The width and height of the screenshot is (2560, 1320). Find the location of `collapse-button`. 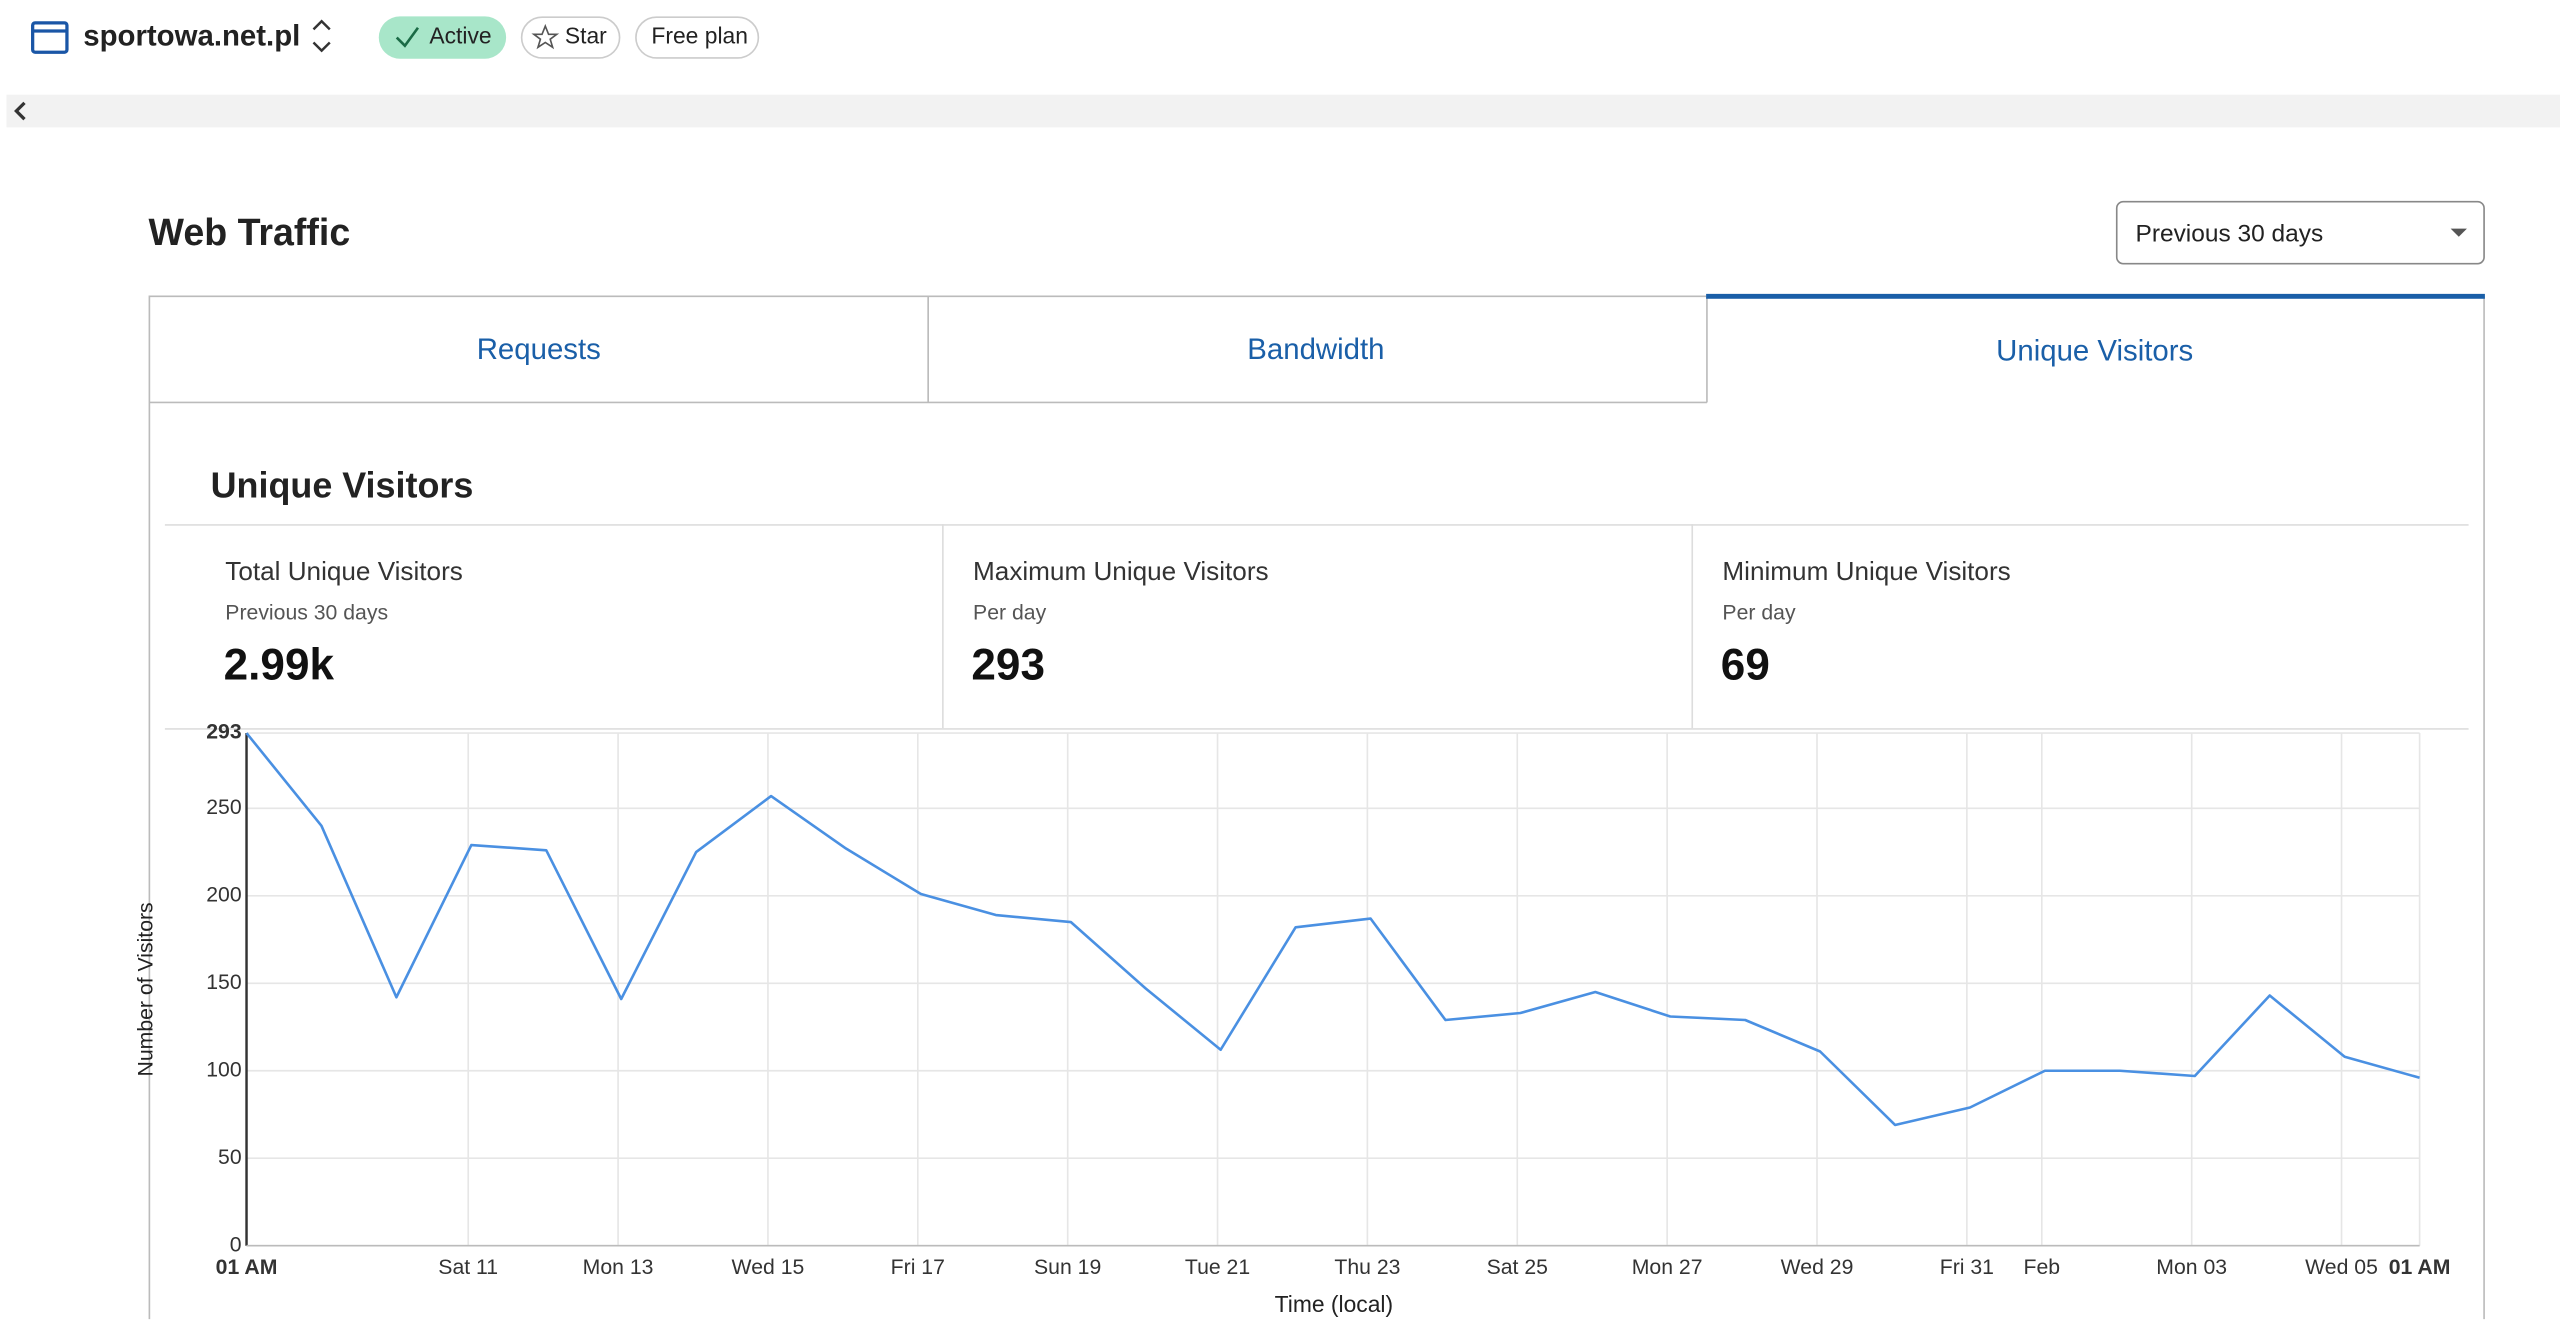

collapse-button is located at coordinates (20, 111).